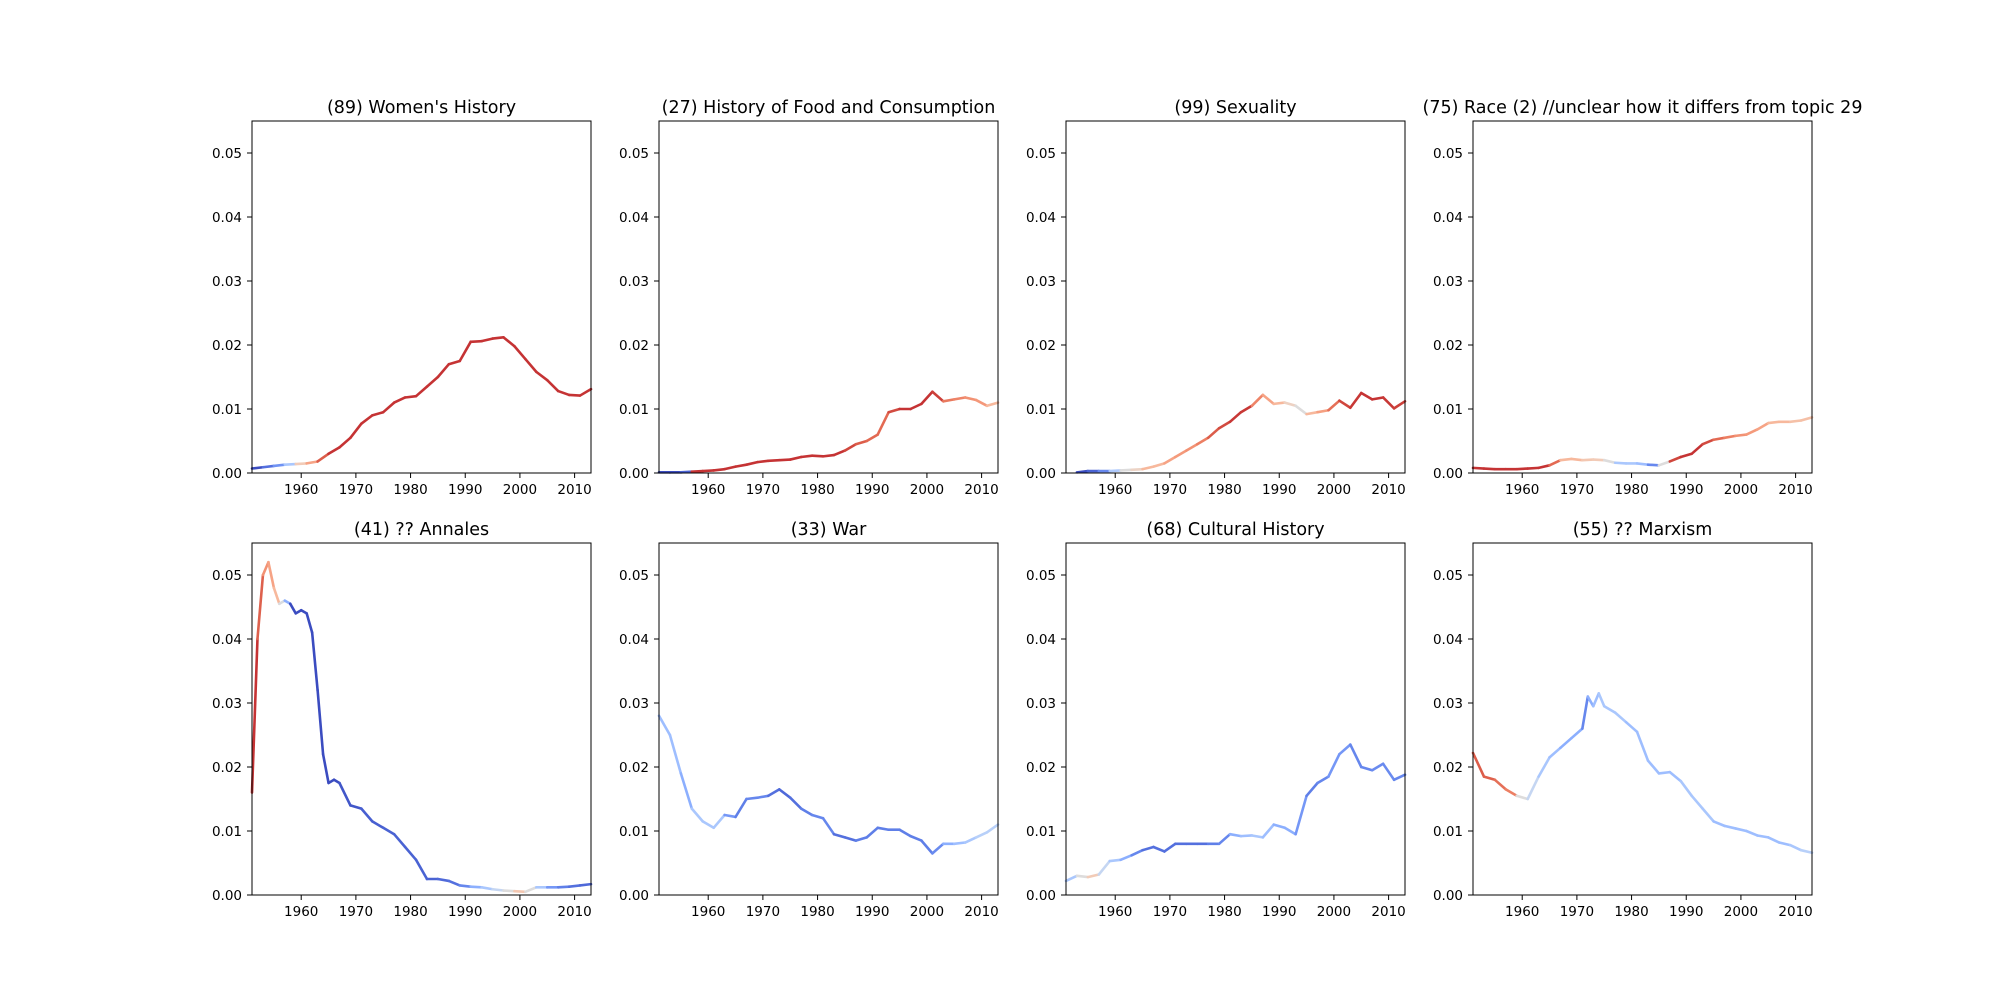 The height and width of the screenshot is (1000, 2000). I want to click on y-tick-label: 0.05, so click(1448, 576).